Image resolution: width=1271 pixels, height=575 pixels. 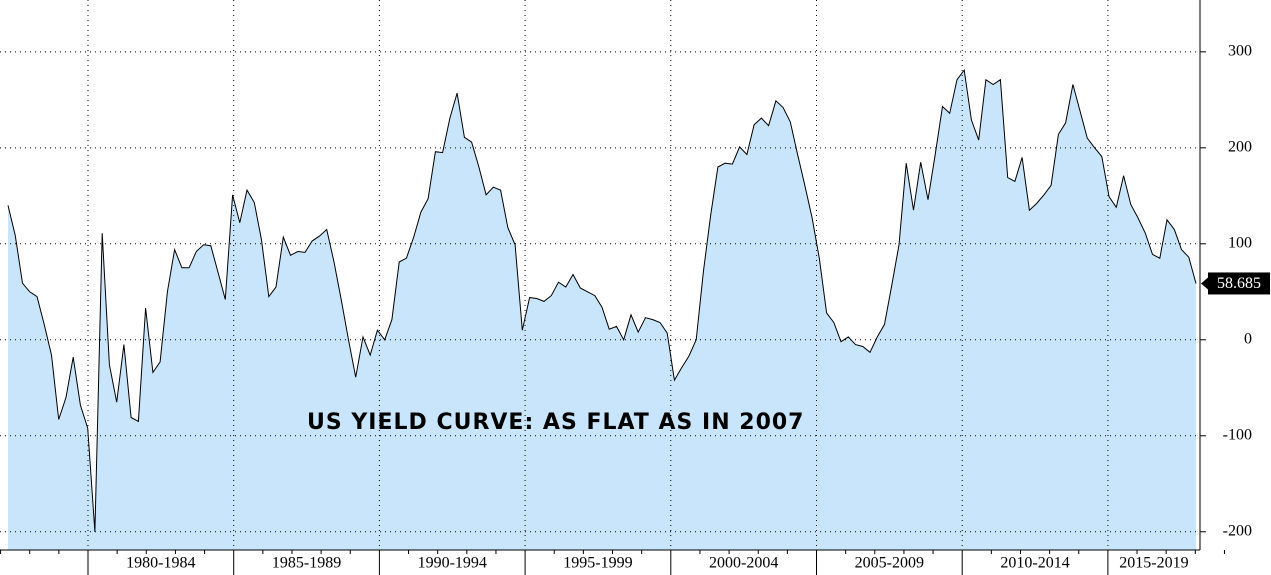 What do you see at coordinates (1240, 242) in the screenshot?
I see `y-tick-label: 100` at bounding box center [1240, 242].